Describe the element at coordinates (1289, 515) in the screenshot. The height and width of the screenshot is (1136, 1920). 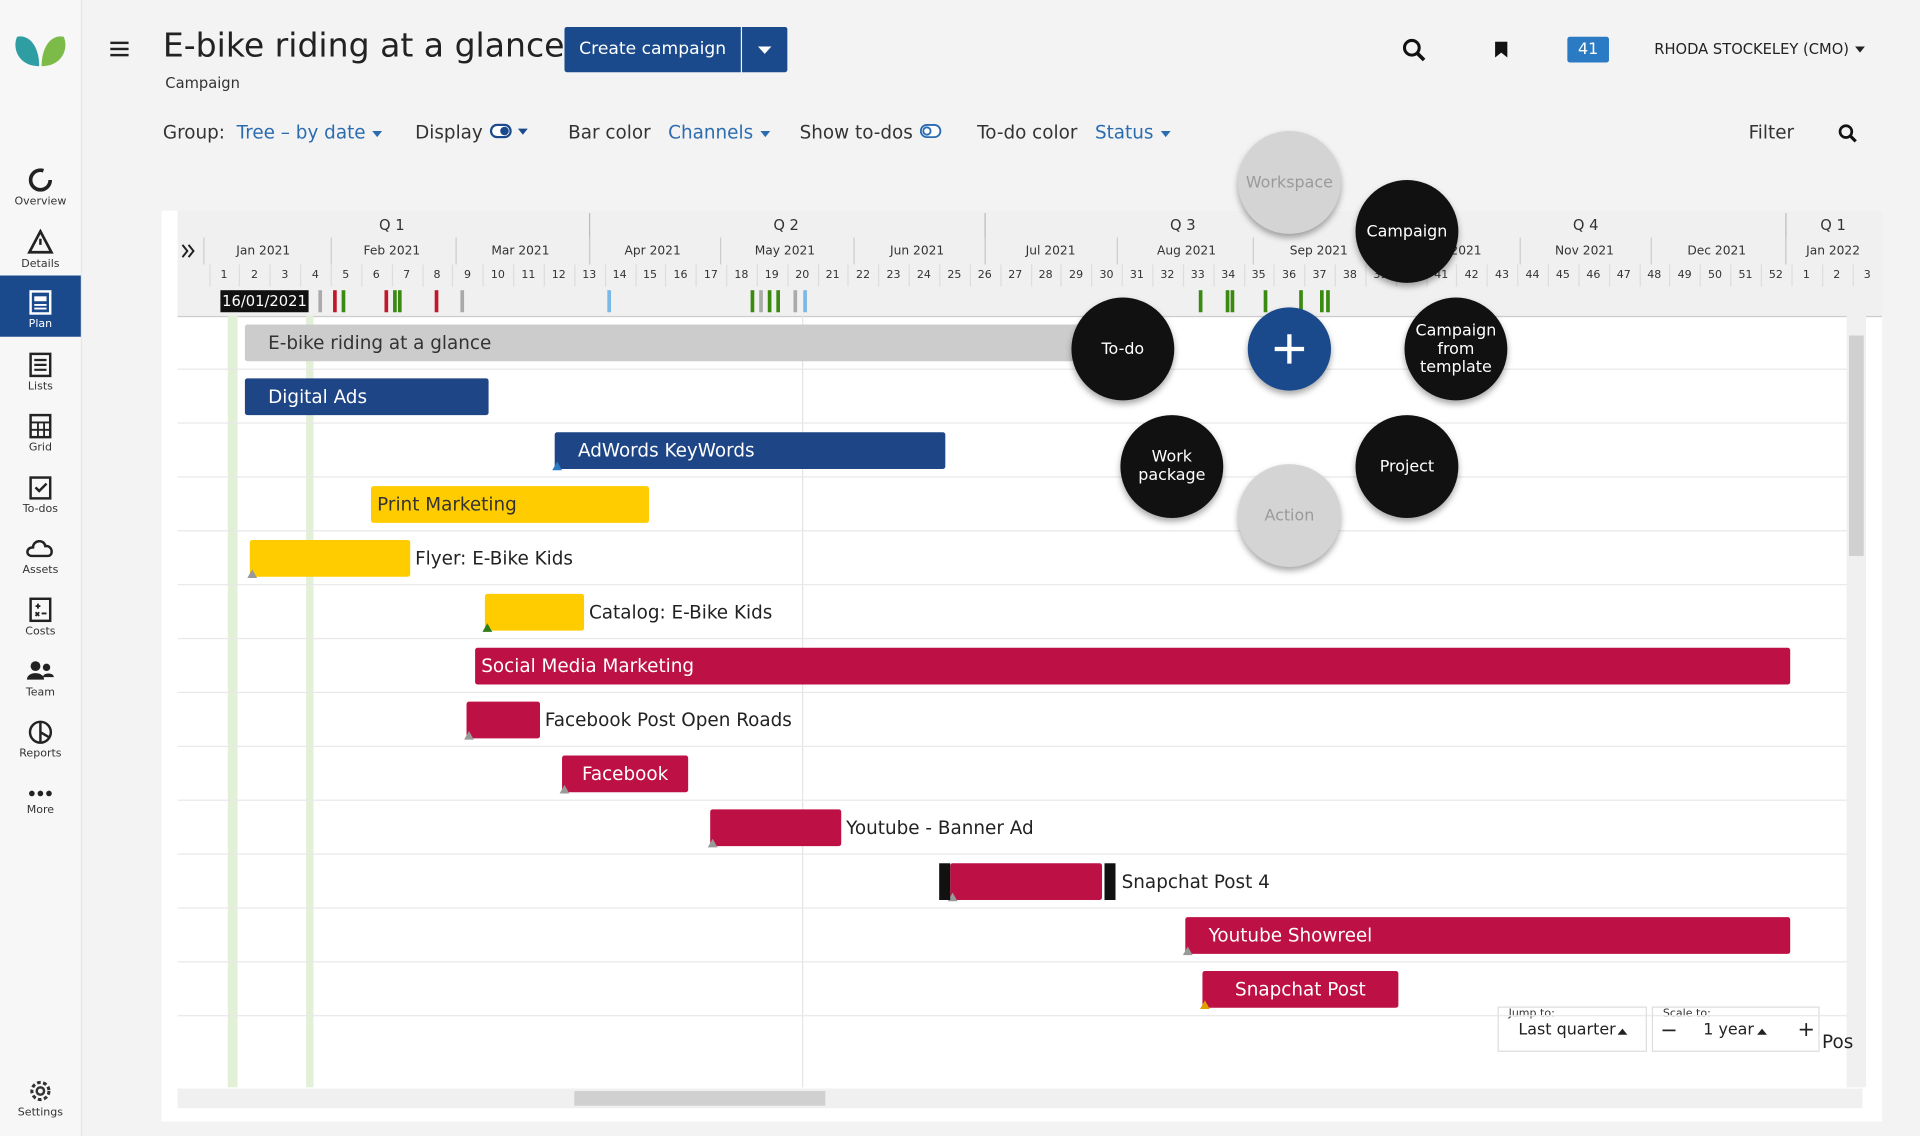
I see `add-menu-item: Action` at that location.